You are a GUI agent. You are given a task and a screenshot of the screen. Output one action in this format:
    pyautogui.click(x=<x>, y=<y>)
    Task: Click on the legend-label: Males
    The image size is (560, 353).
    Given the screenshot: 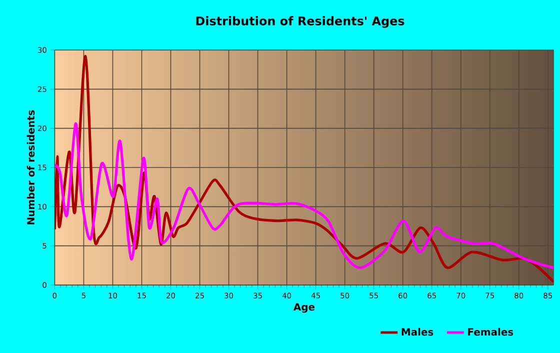 What is the action you would take?
    pyautogui.click(x=418, y=332)
    